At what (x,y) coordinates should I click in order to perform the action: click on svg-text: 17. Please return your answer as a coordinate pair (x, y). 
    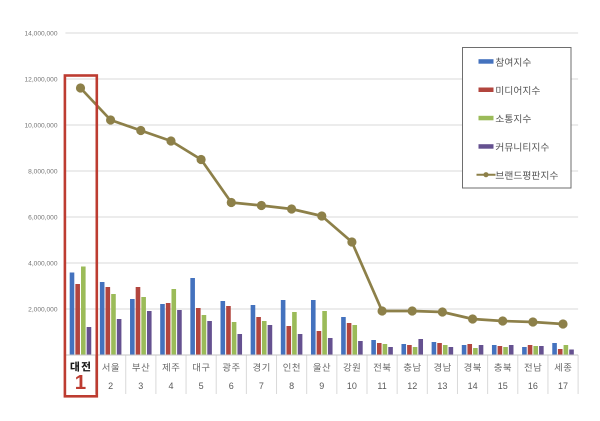
    Looking at the image, I should click on (563, 386).